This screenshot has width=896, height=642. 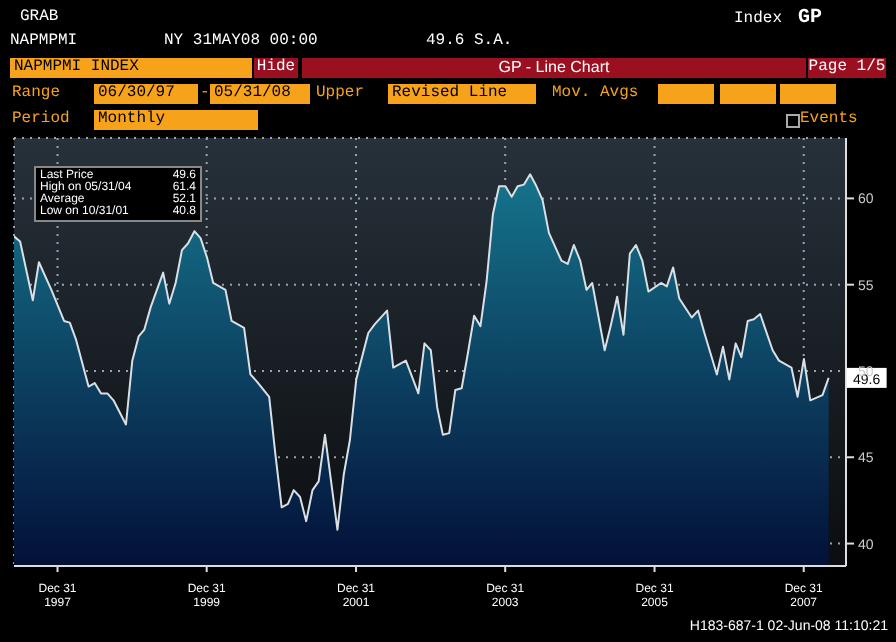 What do you see at coordinates (36, 93) in the screenshot?
I see `text: Range` at bounding box center [36, 93].